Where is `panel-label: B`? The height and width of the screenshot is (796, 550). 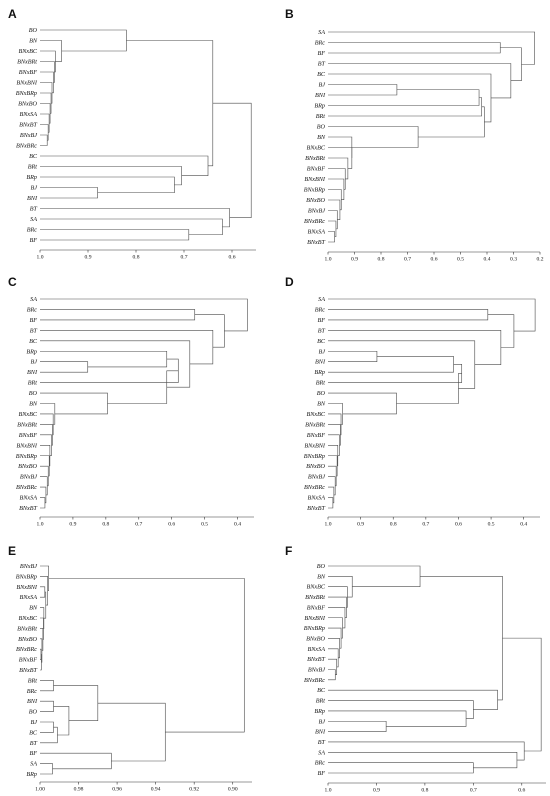
panel-label: B is located at coordinates (289, 14).